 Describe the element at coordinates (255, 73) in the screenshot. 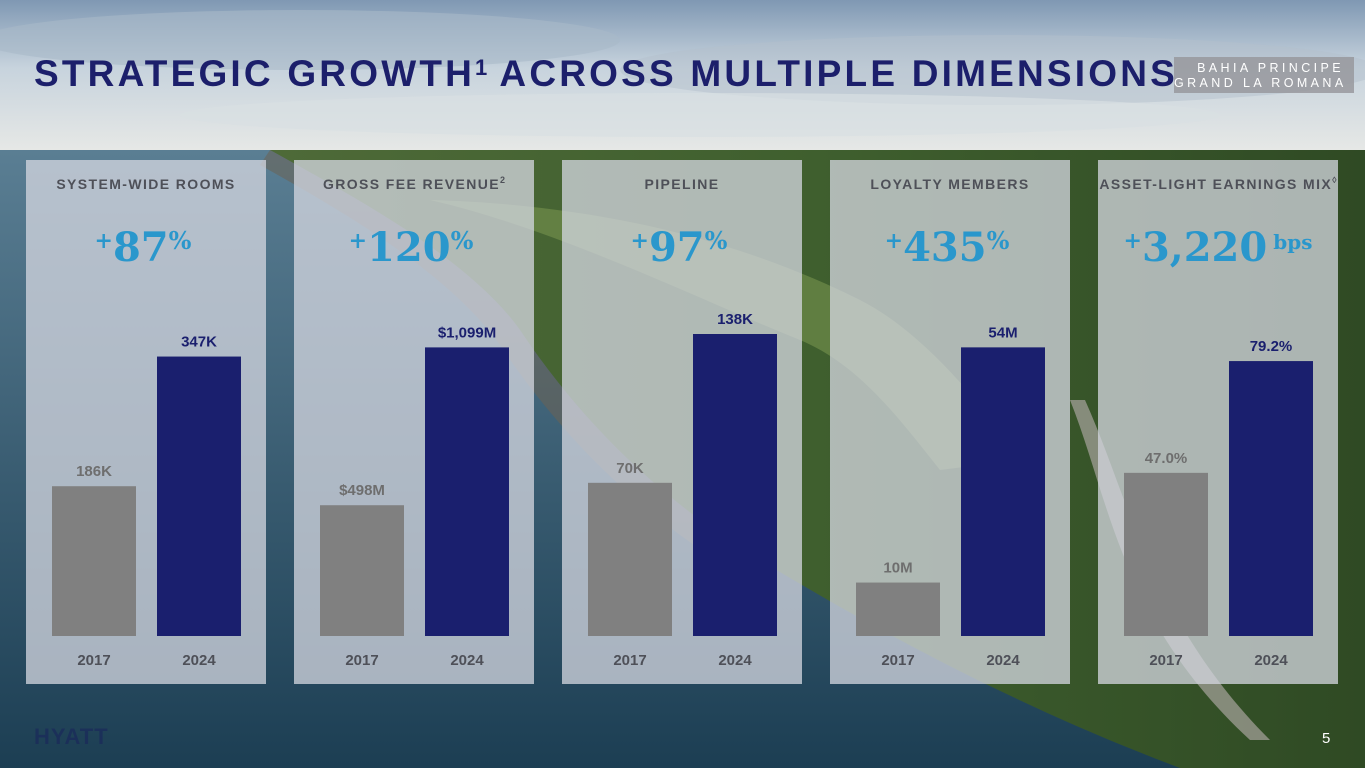

I see `title-main: STRATEGIC GROWTH` at that location.